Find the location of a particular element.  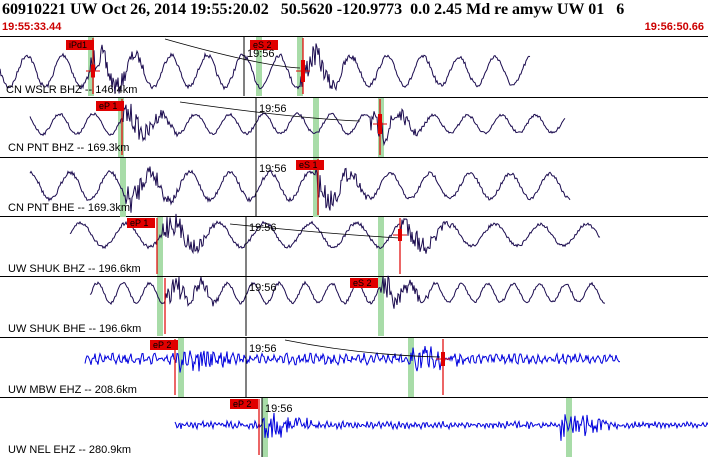

trace-row: iPd1 eS 219:56 CN WSLR BHZ -- 146.4km is located at coordinates (265, 66).